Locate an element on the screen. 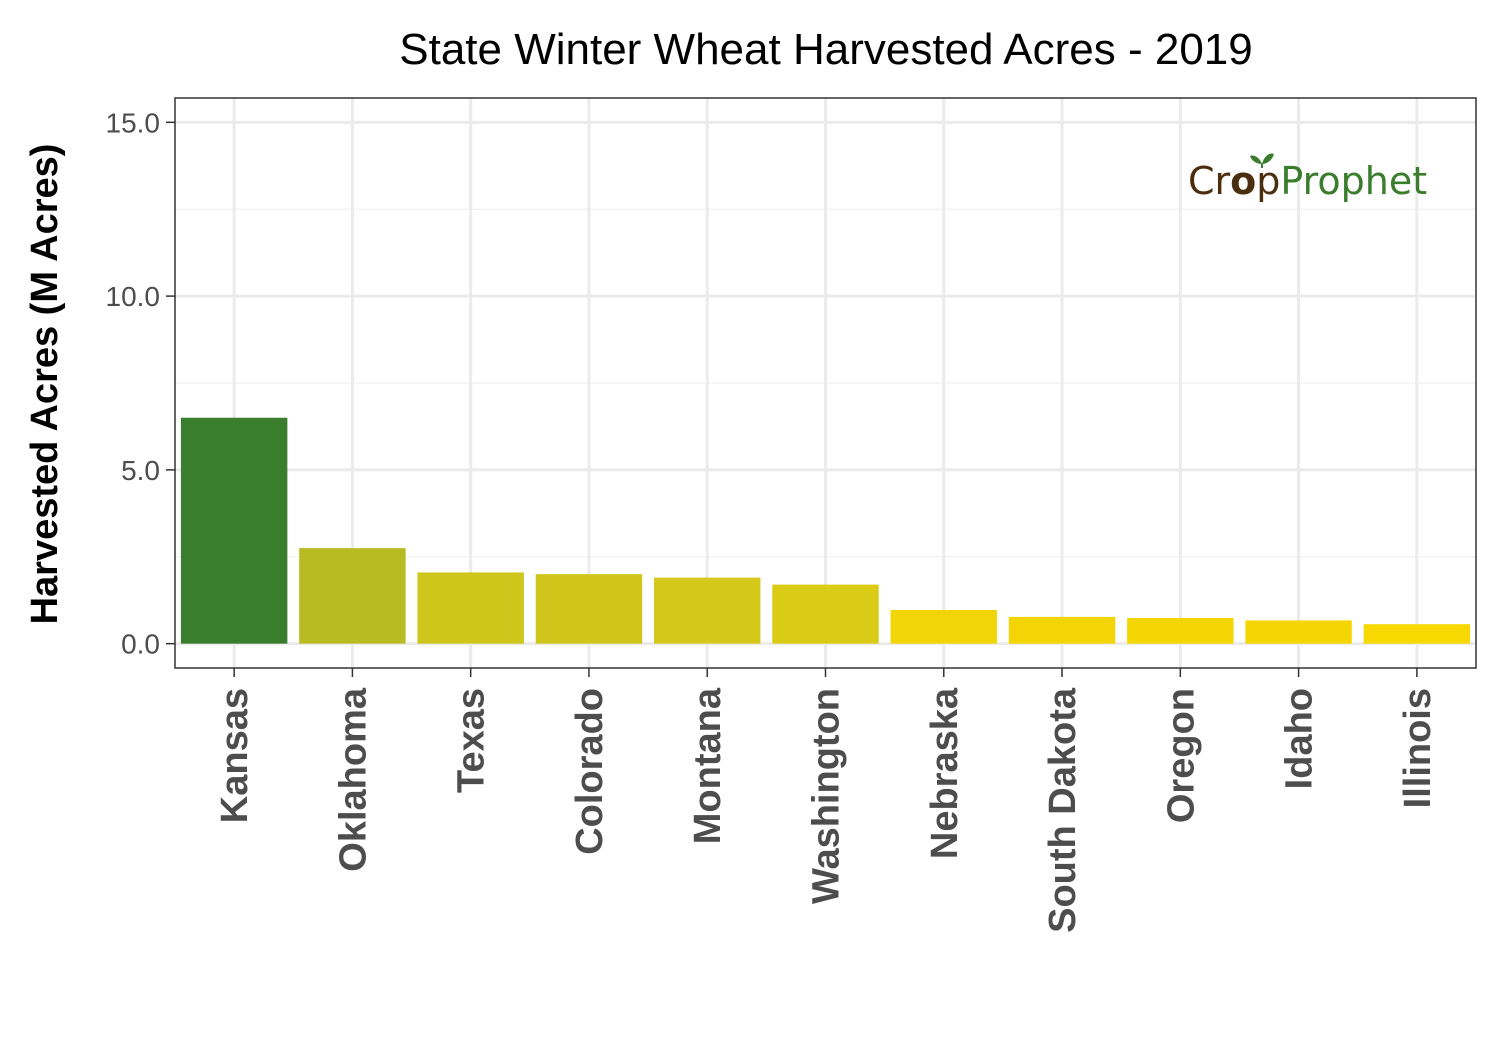  x-tick-label: Montana is located at coordinates (708, 765).